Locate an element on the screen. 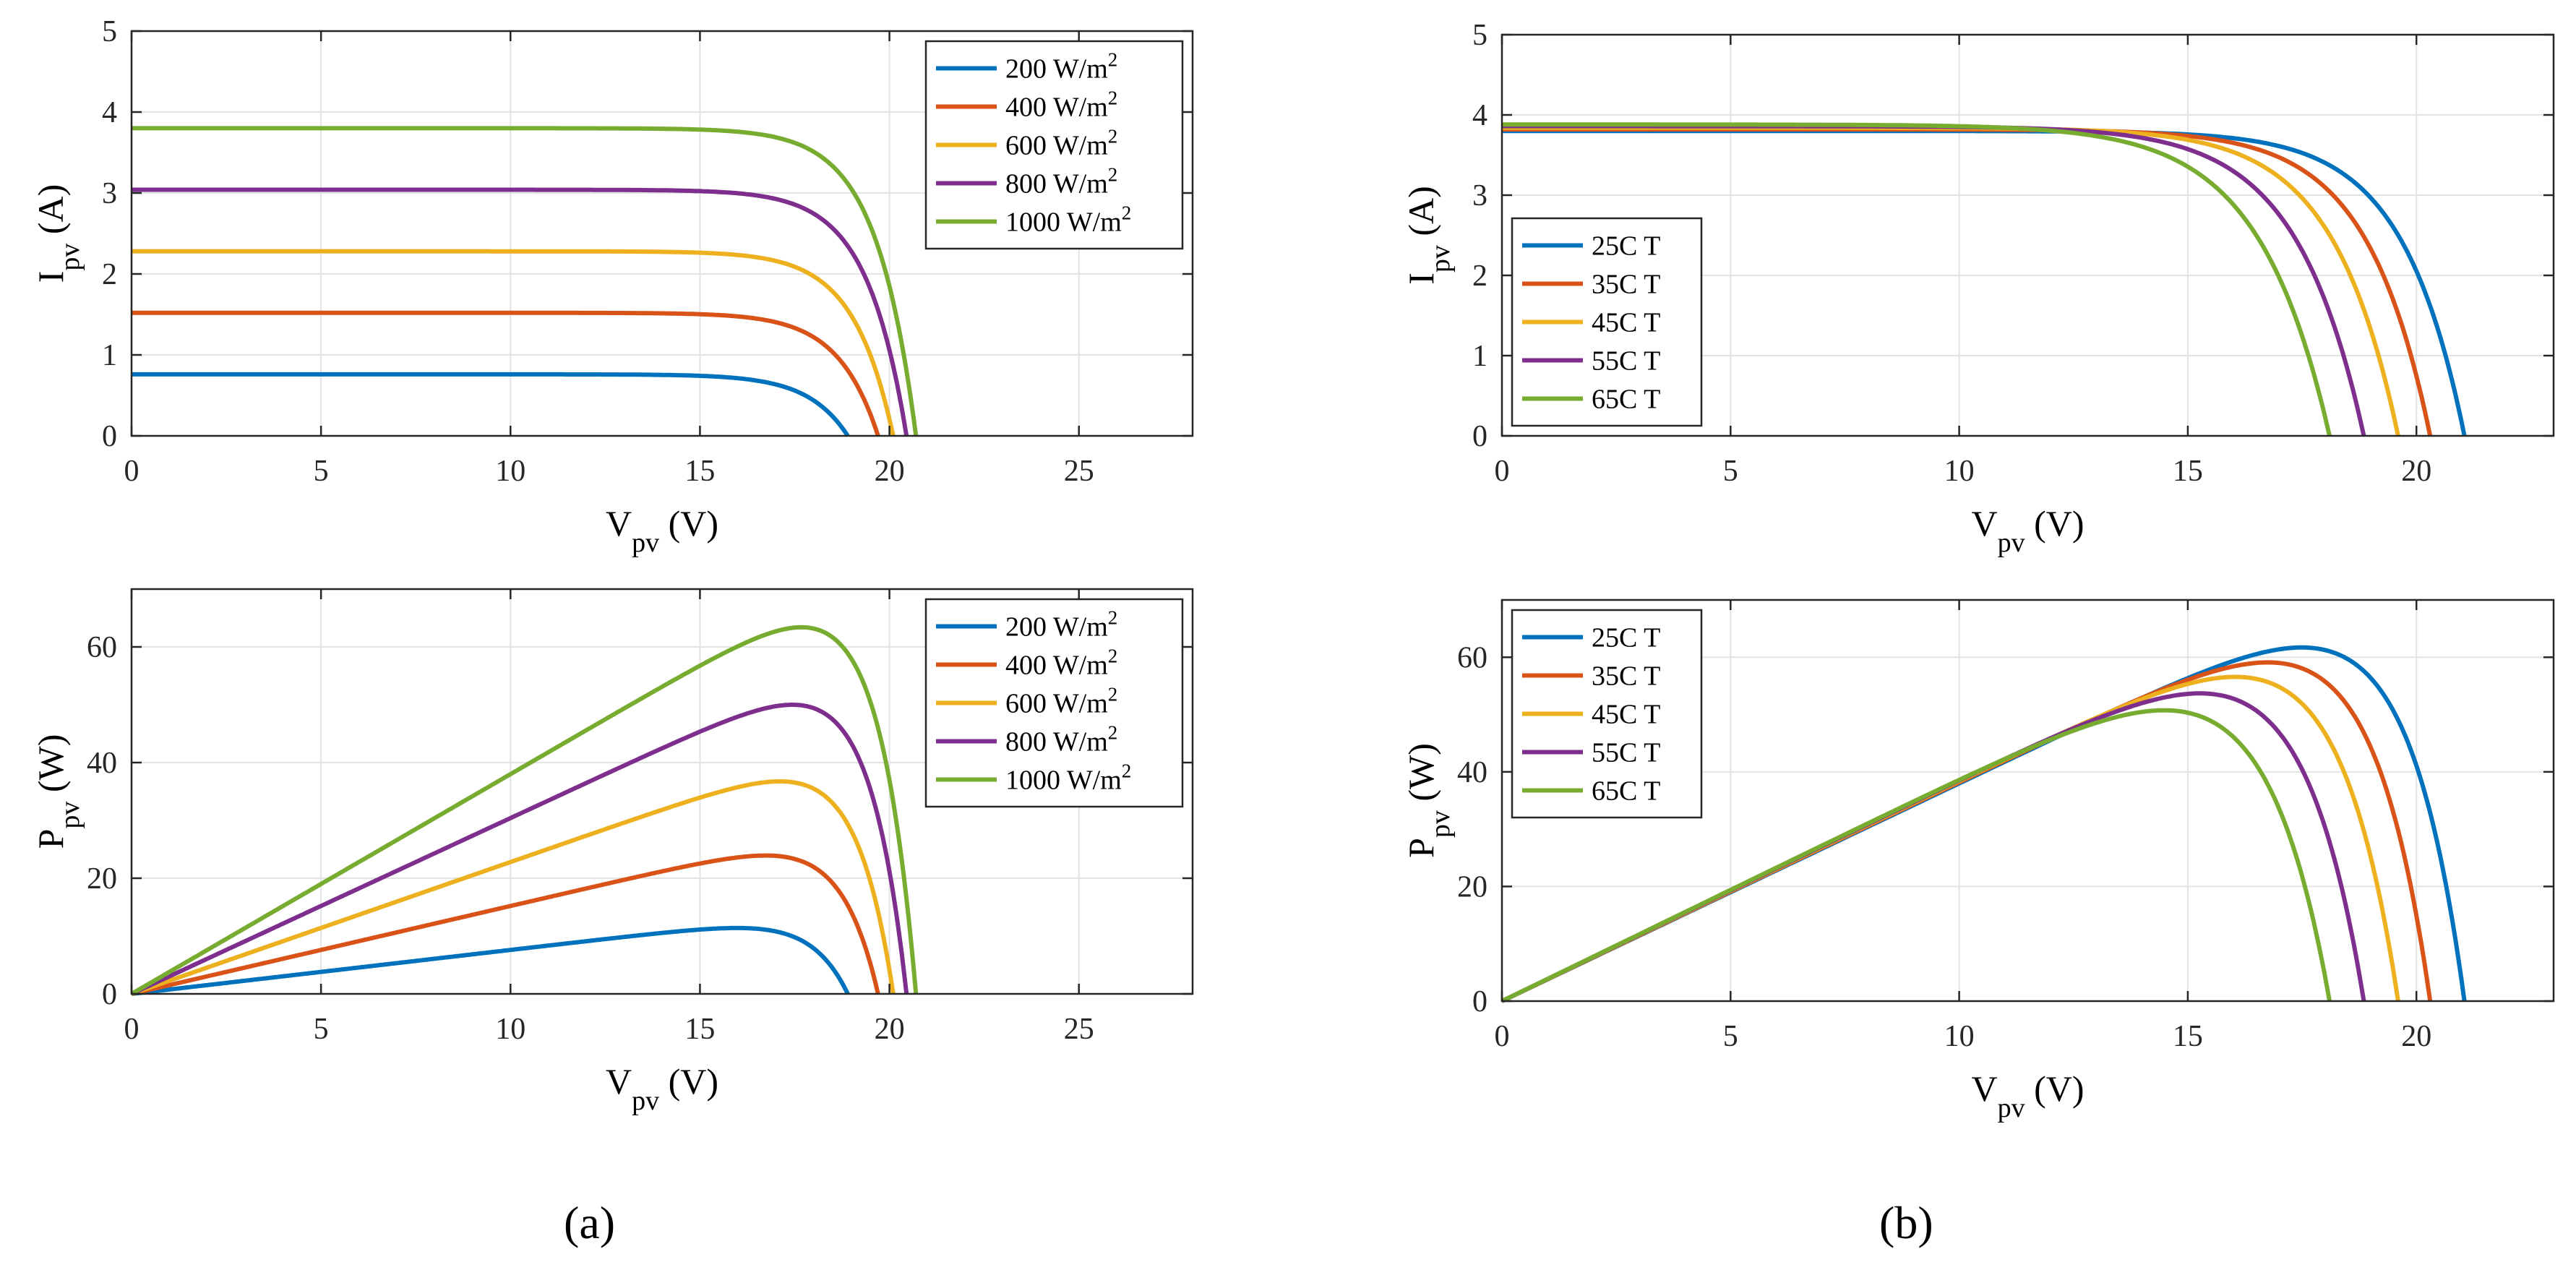 This screenshot has width=2576, height=1283. caption-b: (b) is located at coordinates (1906, 1222).